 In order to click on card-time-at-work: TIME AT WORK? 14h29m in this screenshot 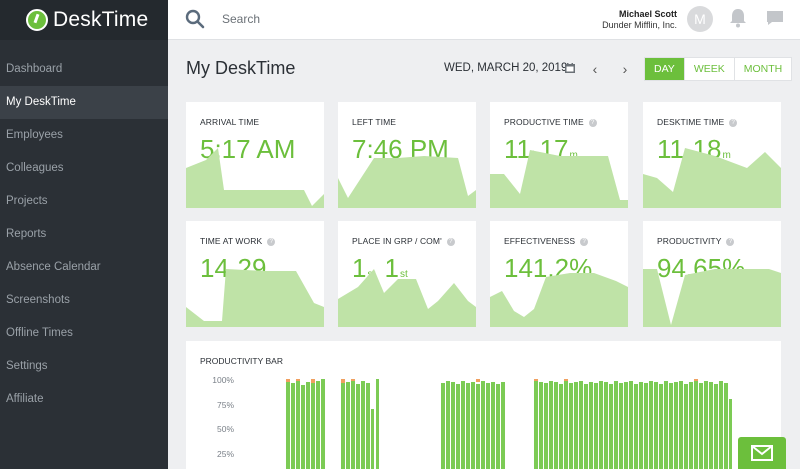, I will do `click(255, 274)`.